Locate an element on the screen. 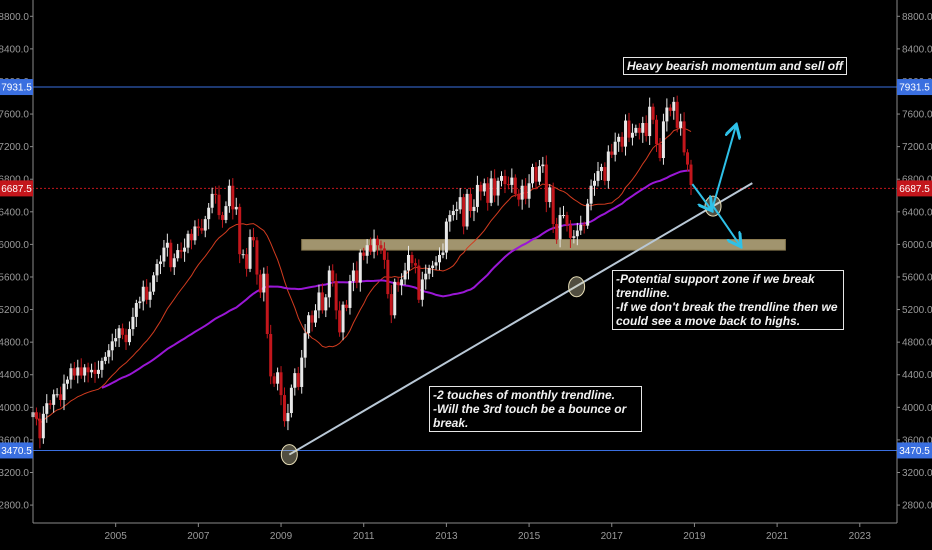 This screenshot has height=550, width=932. y-tick-label: 4800.0 is located at coordinates (14, 343).